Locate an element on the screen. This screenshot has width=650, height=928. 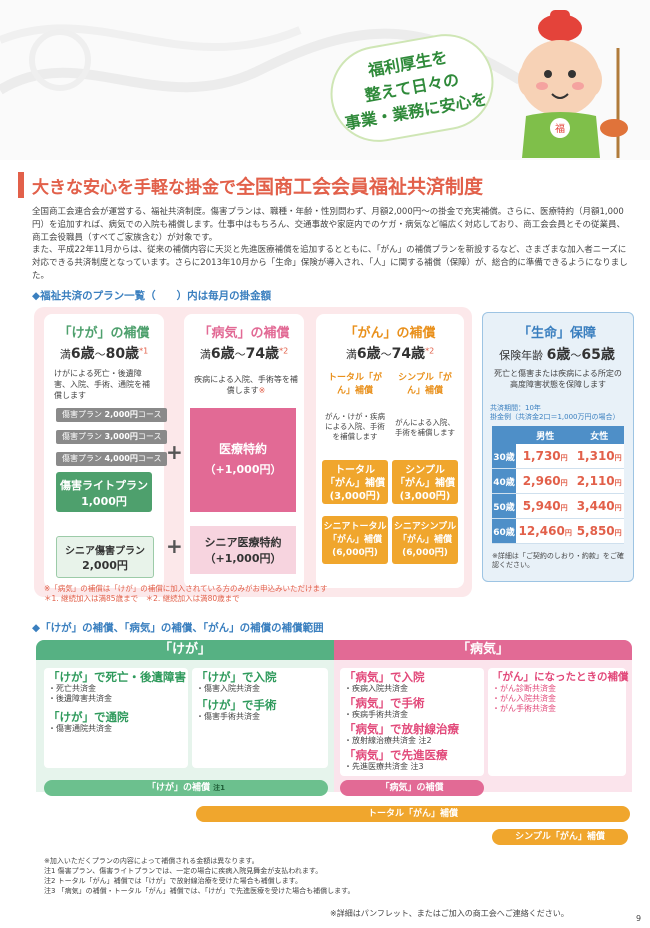
injury-coverage-band: 「けが」の補償 注1 is located at coordinates (186, 788).